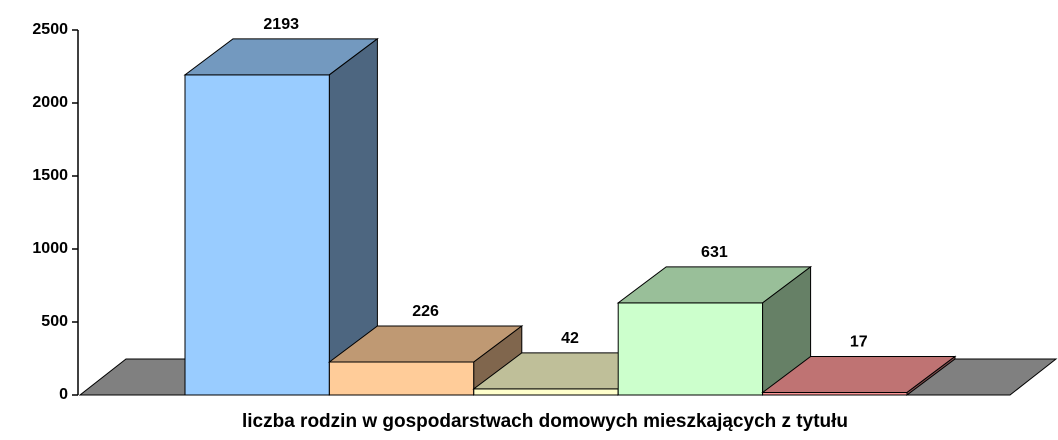 This screenshot has width=1058, height=440. I want to click on y-tick-label: 500, so click(54, 321).